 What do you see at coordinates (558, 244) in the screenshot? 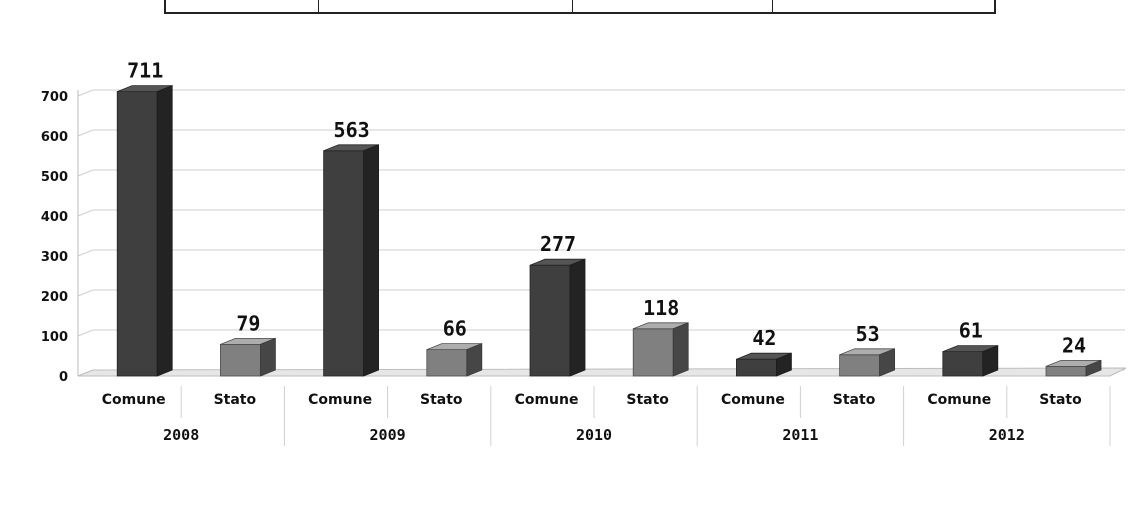
I see `data-label: 277` at bounding box center [558, 244].